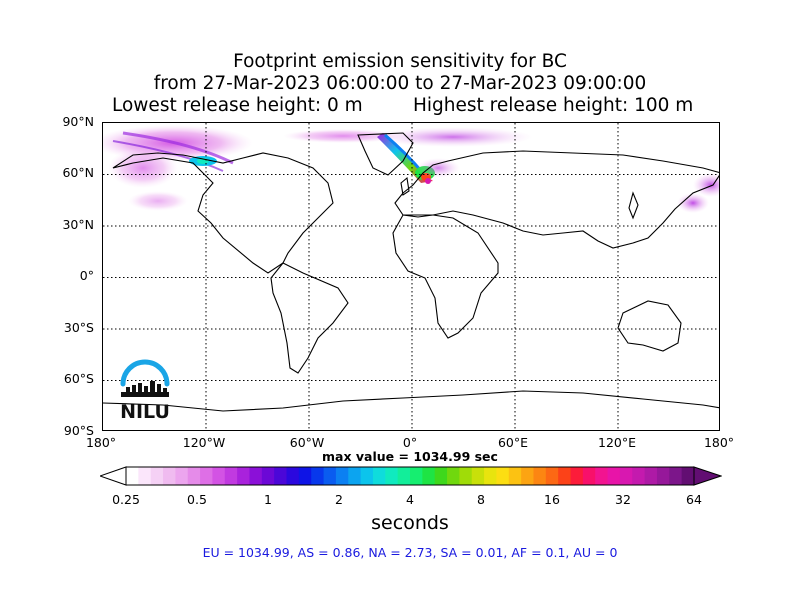 The image size is (800, 600). I want to click on colorbar-cells, so click(410, 476).